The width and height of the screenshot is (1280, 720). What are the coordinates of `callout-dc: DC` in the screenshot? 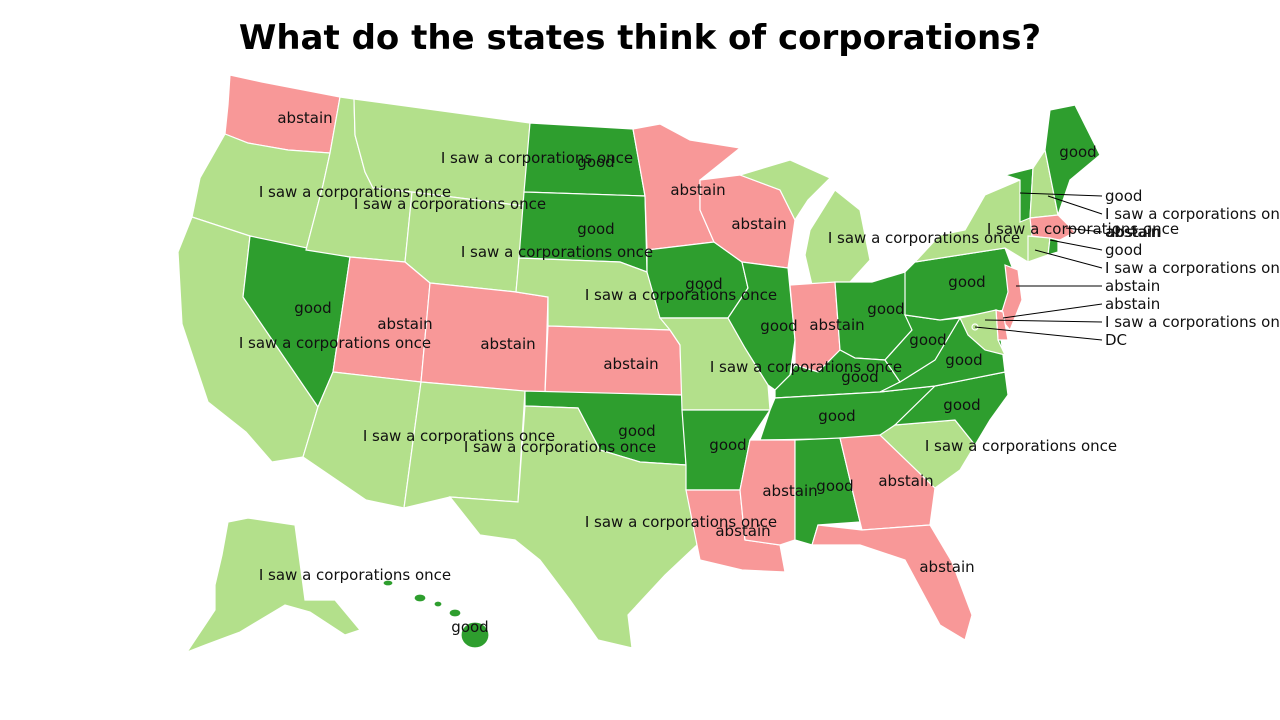 It's located at (1116, 340).